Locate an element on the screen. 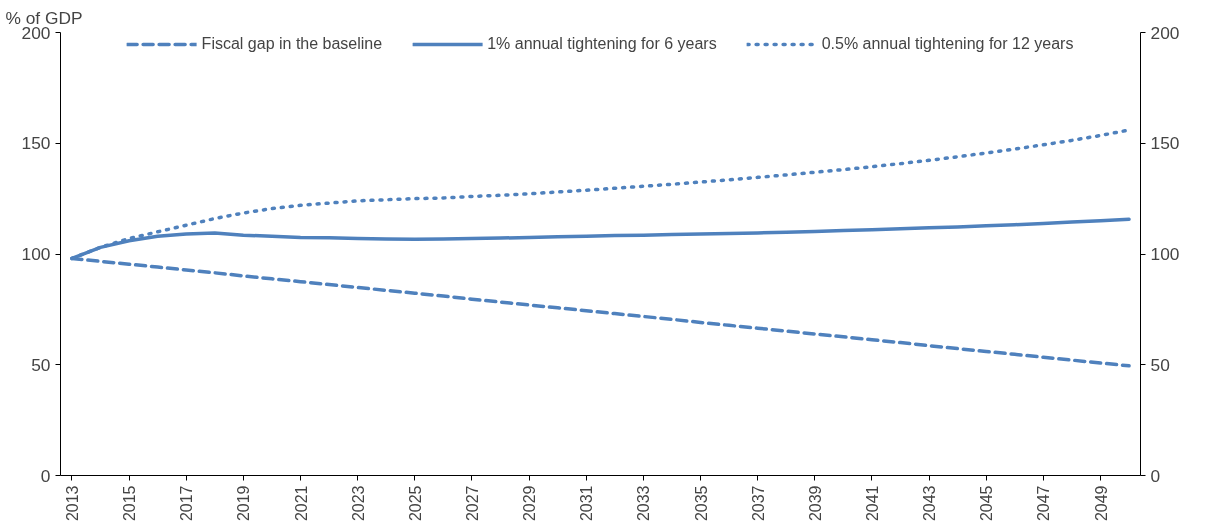 The width and height of the screenshot is (1218, 531). y-tick-label: 150 is located at coordinates (36, 143).